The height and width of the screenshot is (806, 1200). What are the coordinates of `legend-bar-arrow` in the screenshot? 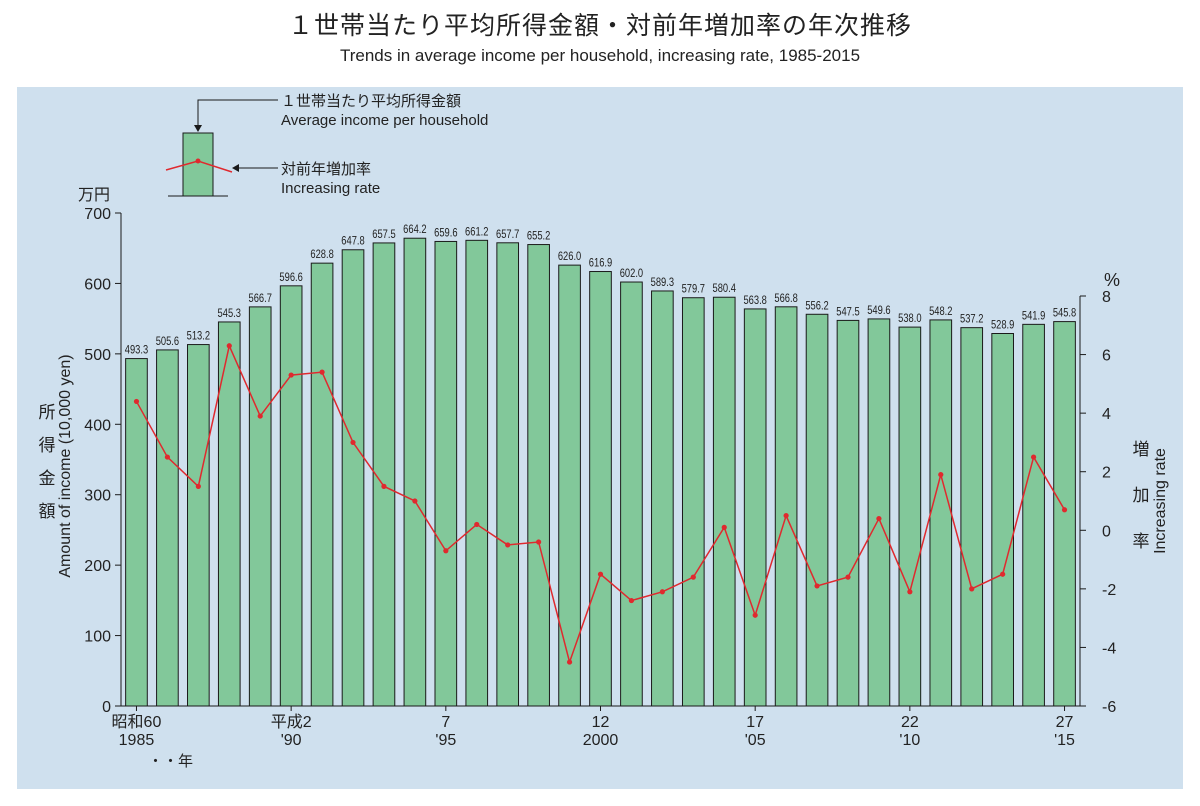 It's located at (198, 128).